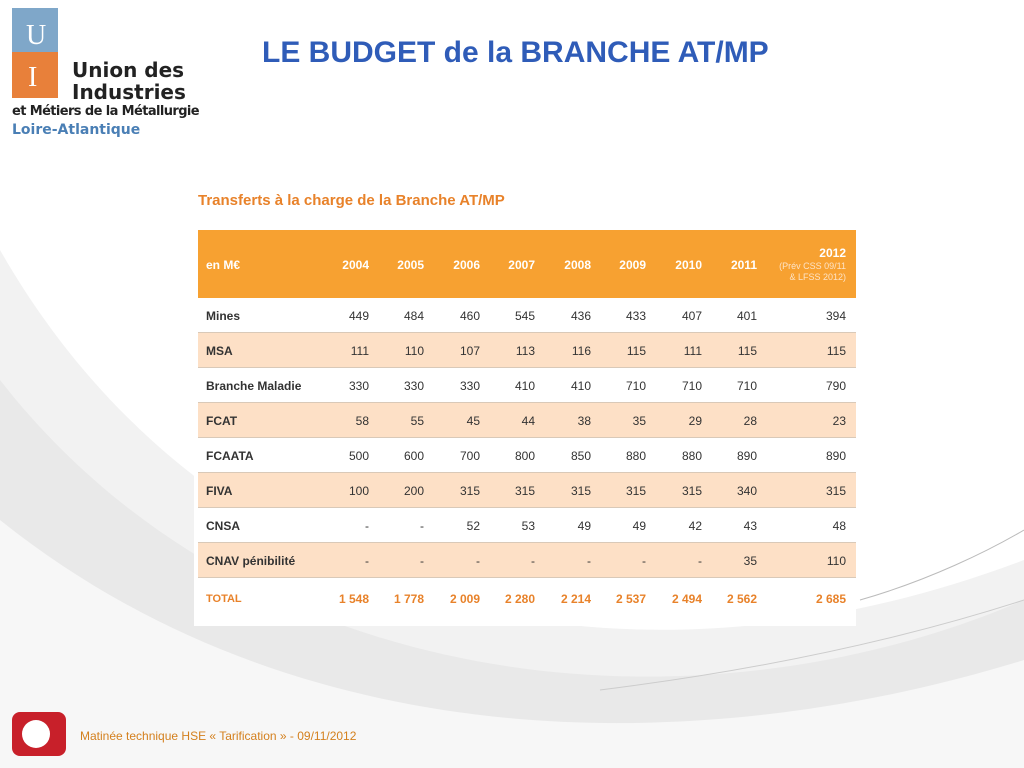 Image resolution: width=1024 pixels, height=768 pixels. Describe the element at coordinates (222, 421) in the screenshot. I see `row-label: FCAT` at that location.